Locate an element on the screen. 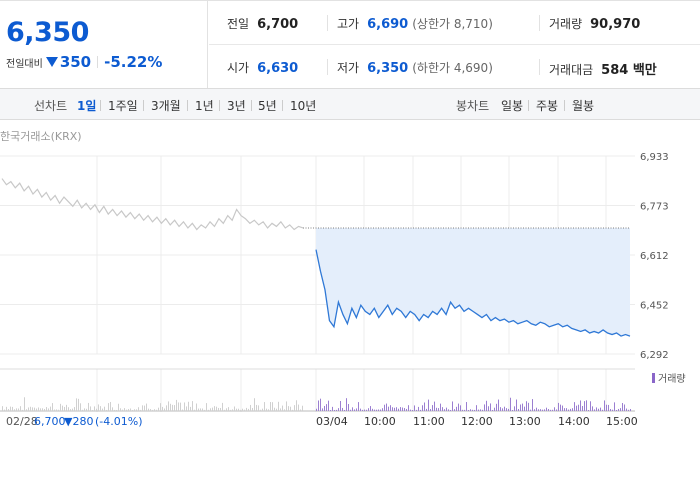 The width and height of the screenshot is (700, 494). y-tick-label: 6,292 is located at coordinates (654, 355).